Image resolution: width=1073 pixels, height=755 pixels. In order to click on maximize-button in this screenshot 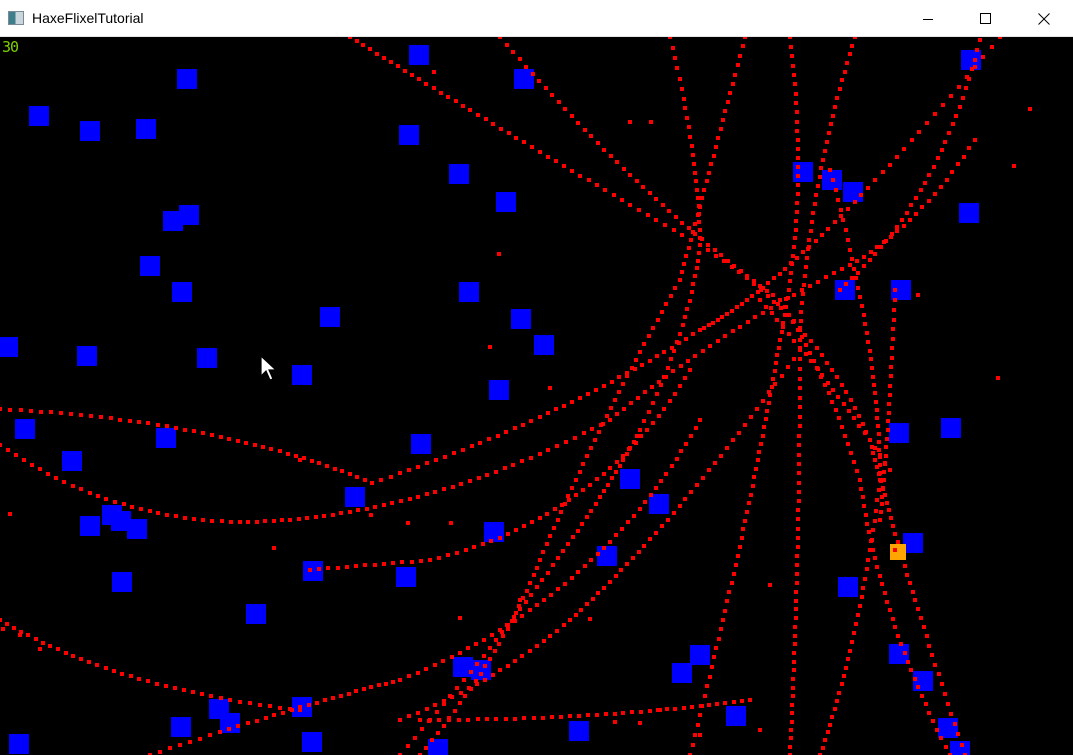, I will do `click(986, 18)`.